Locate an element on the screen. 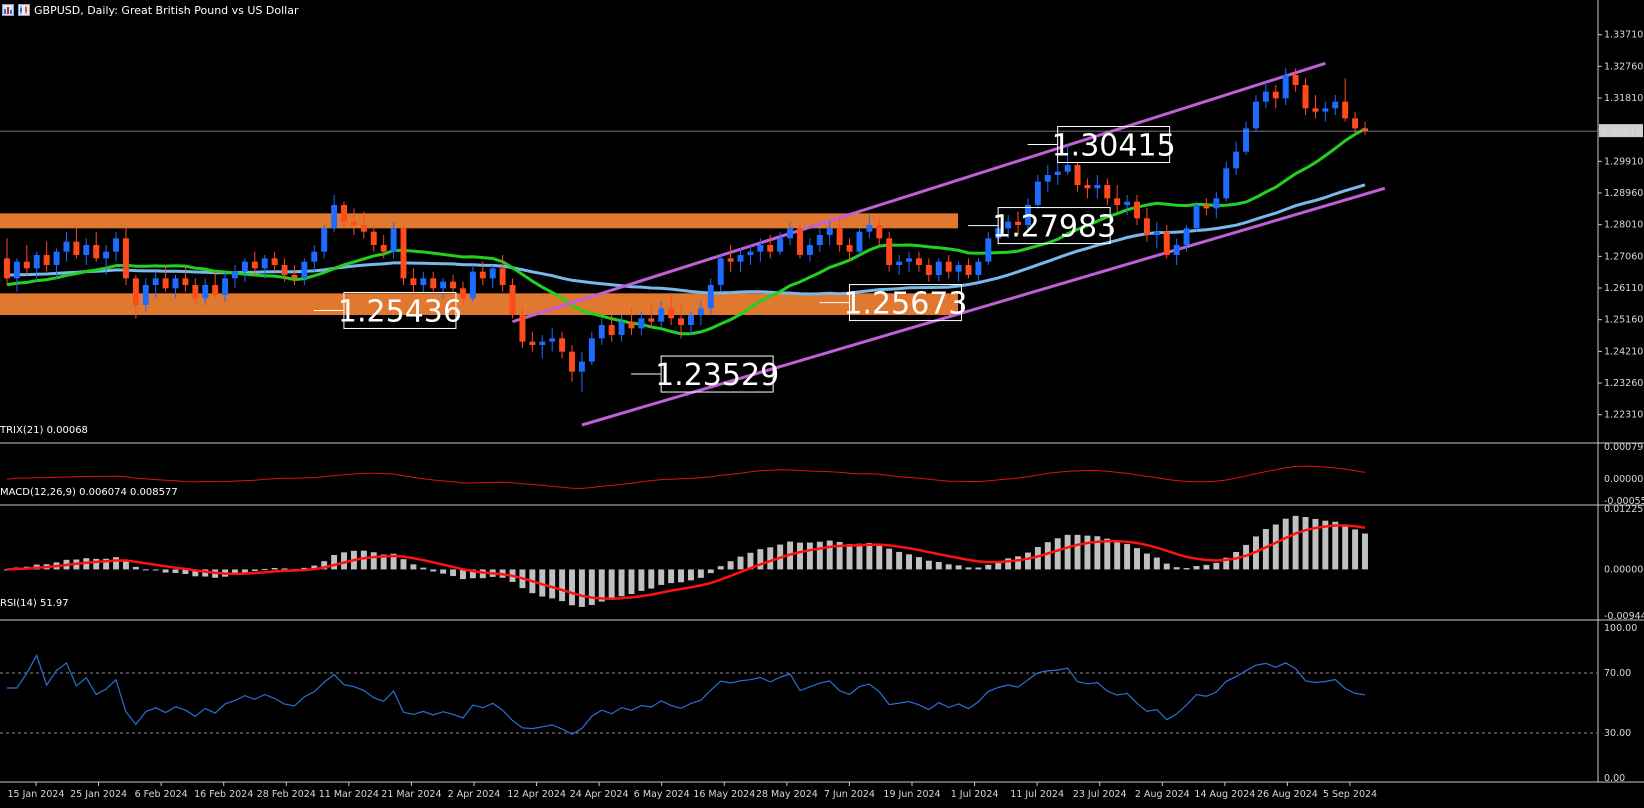 This screenshot has width=1644, height=808. macd-label: MACD(12,26,9) 0.006074 0.008577 is located at coordinates (89, 492).